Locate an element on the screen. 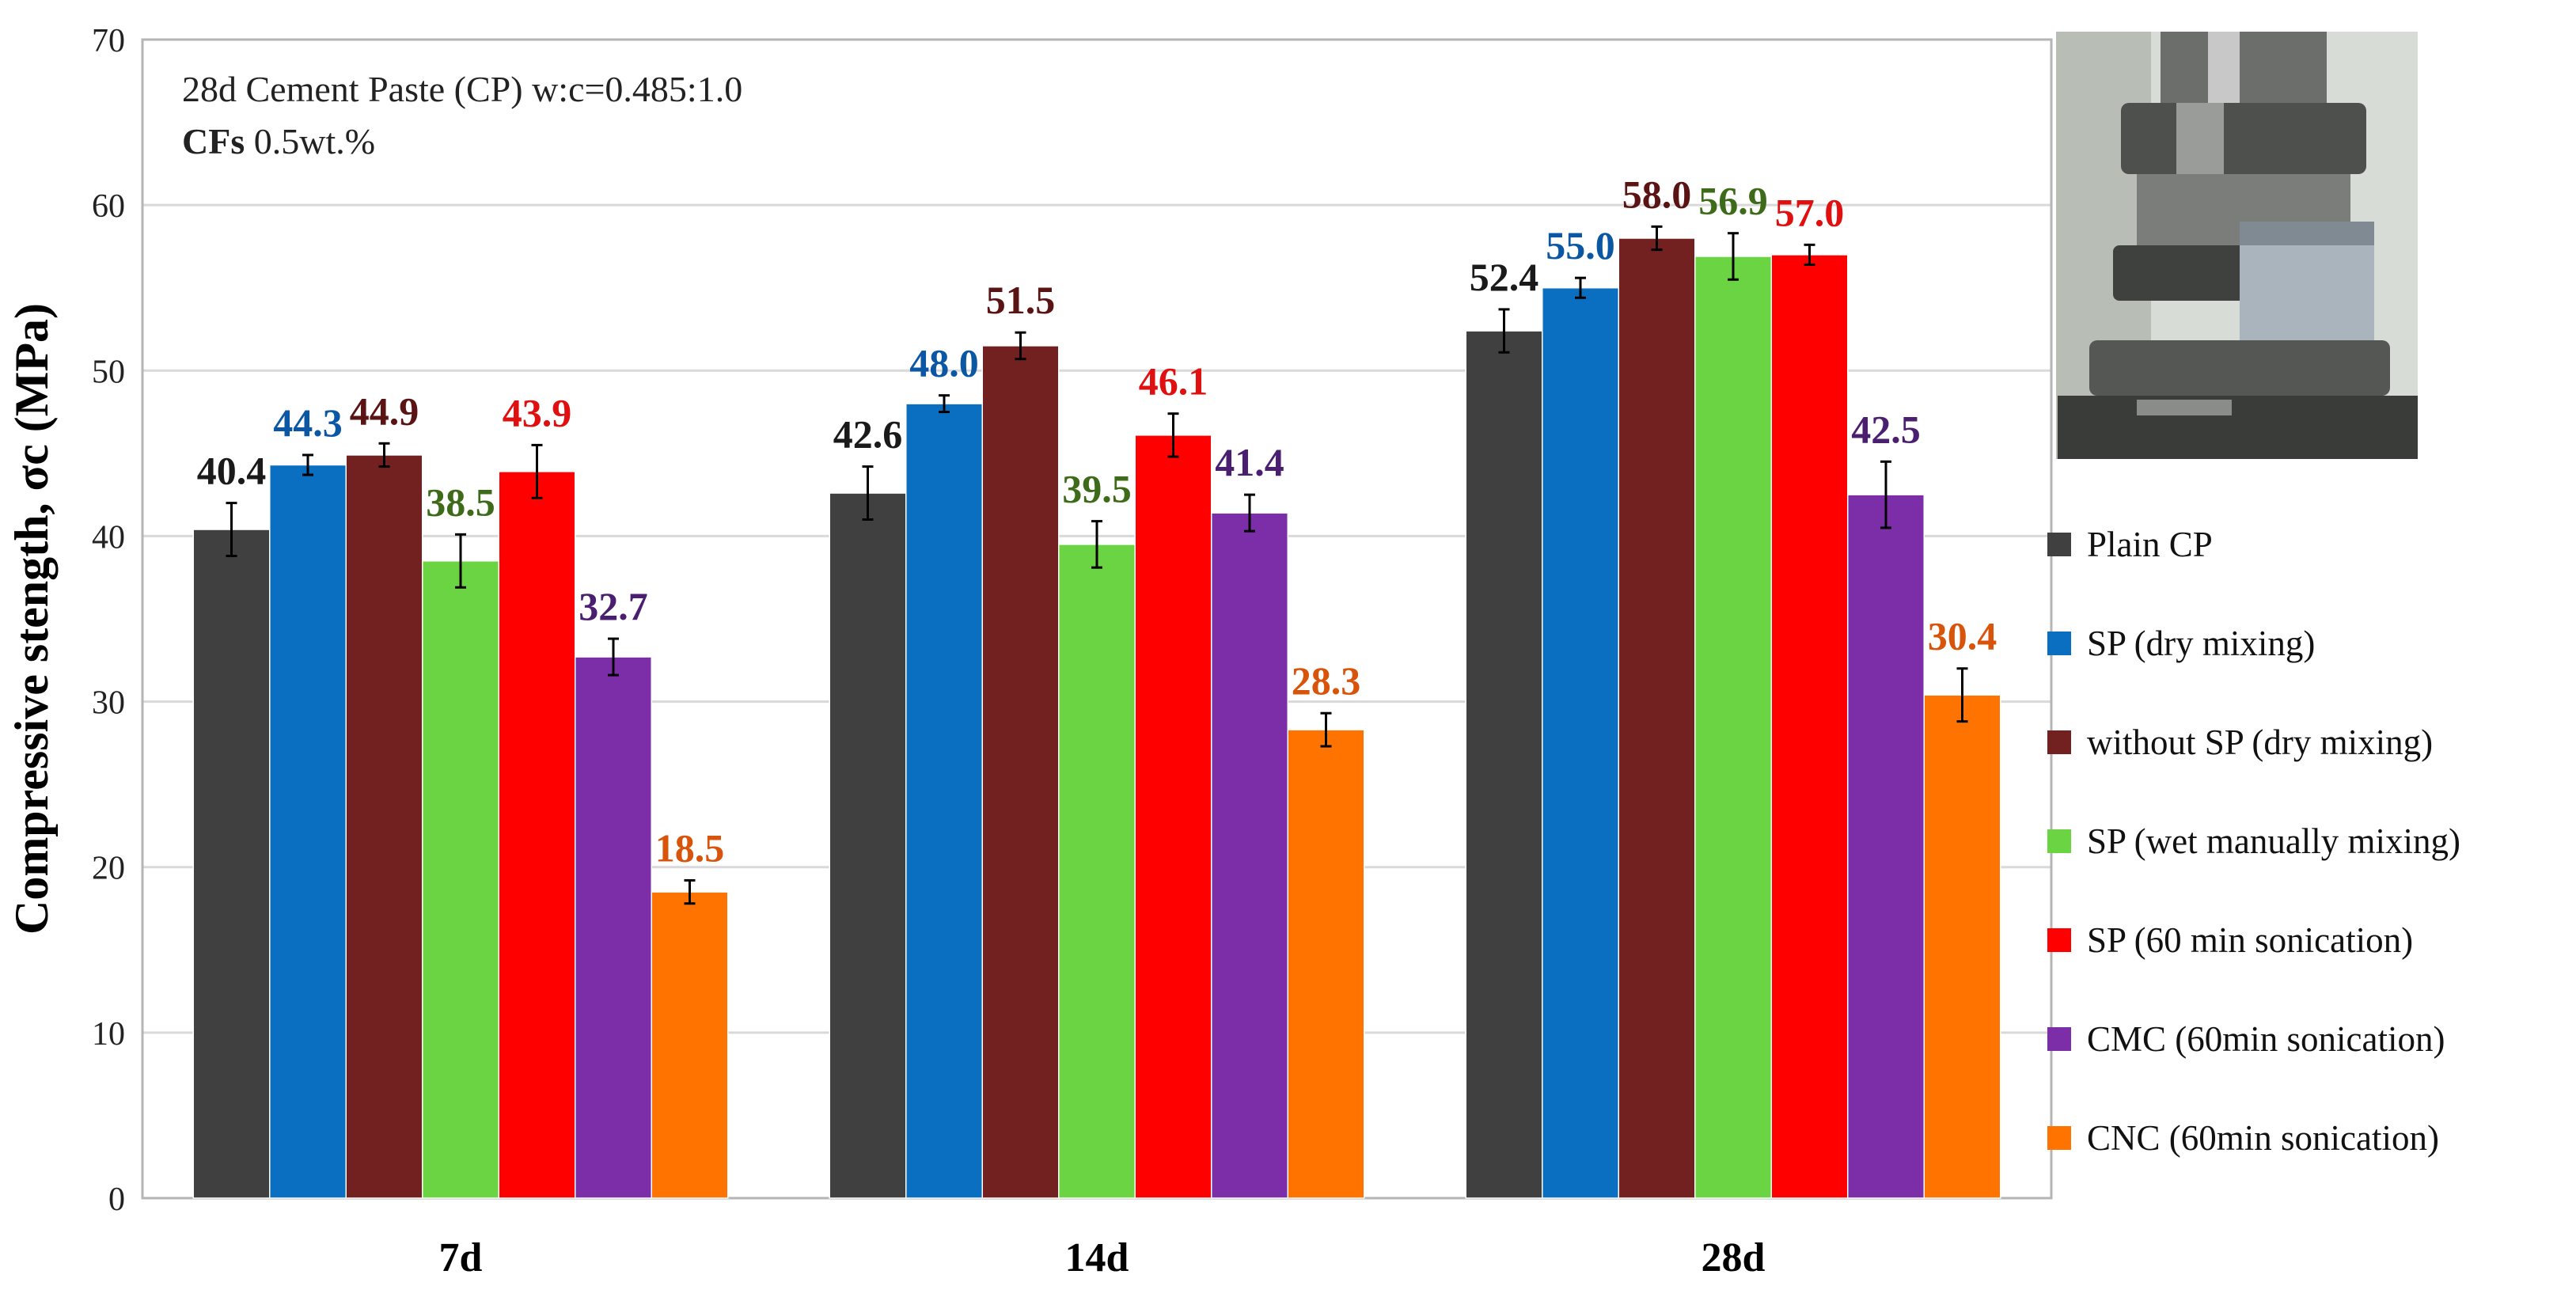  press-upper-shaft is located at coordinates (2244, 67).